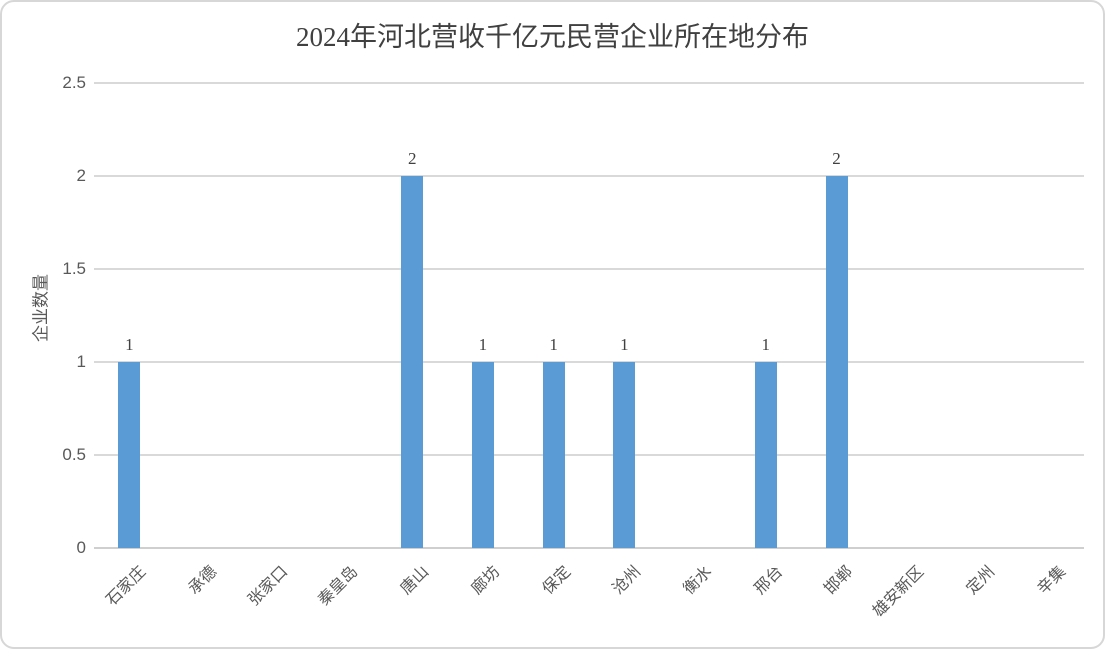  Describe the element at coordinates (415, 580) in the screenshot. I see `x-axis-category-label: 唐山` at that location.